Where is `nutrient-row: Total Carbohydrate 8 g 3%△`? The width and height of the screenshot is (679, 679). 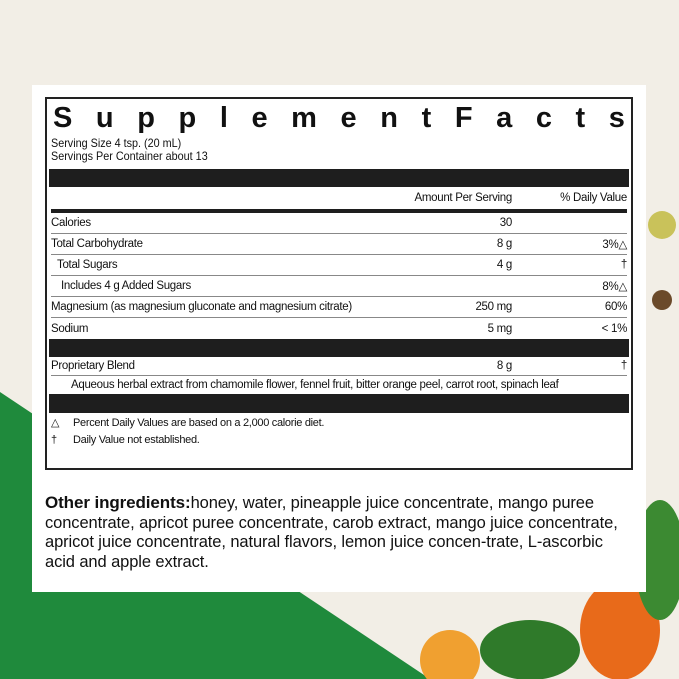
nutrient-row: Total Carbohydrate 8 g 3%△ is located at coordinates (339, 244).